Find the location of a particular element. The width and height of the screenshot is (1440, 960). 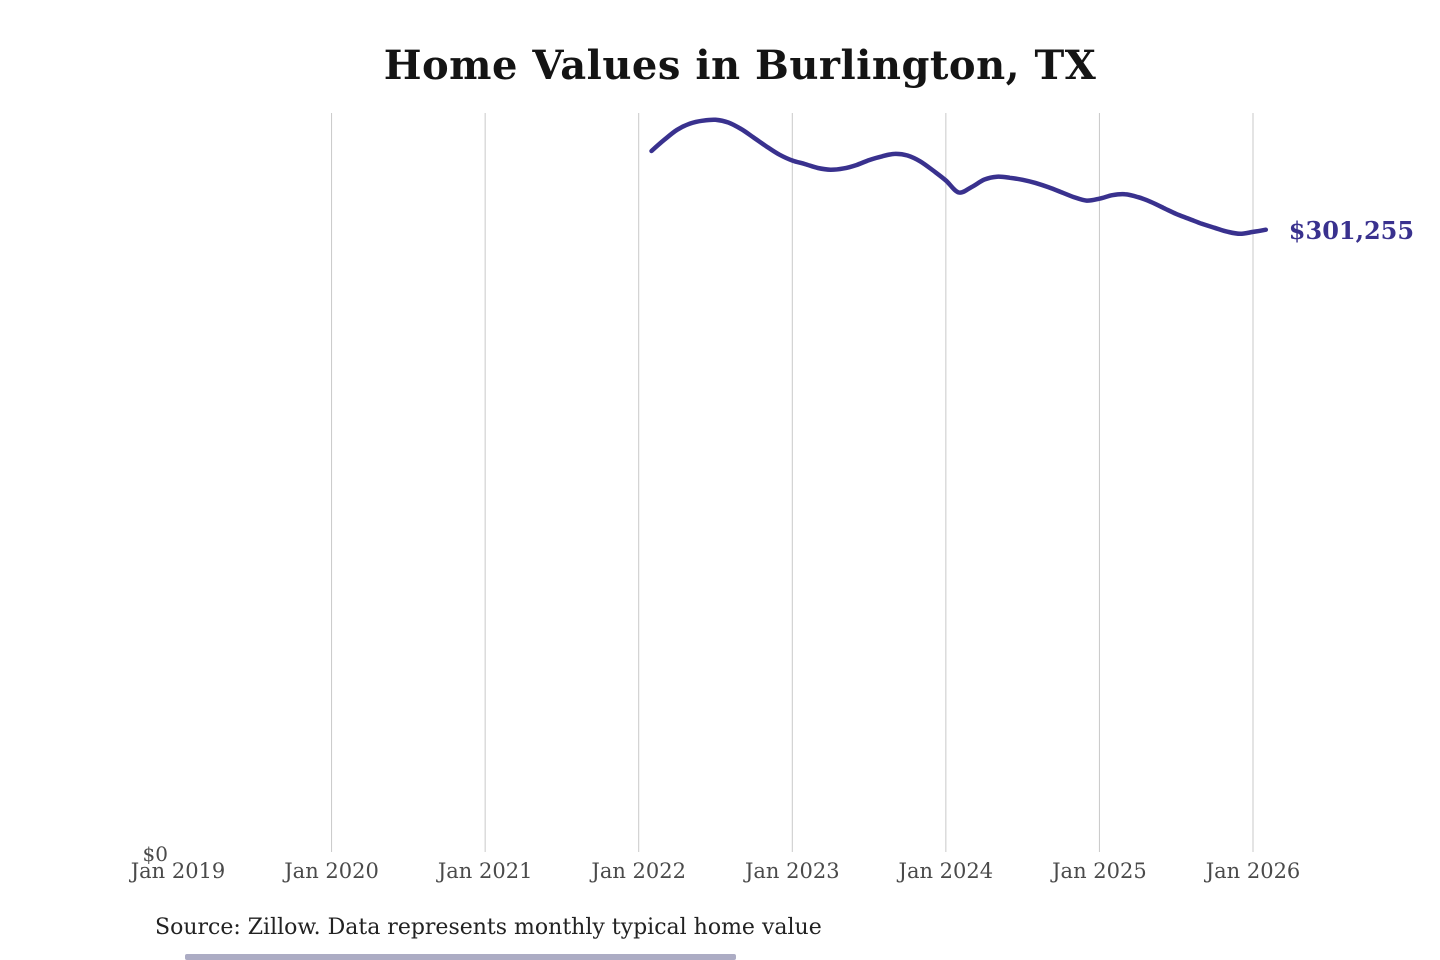

x-axis-label: Jan 2025 is located at coordinates (1098, 871).